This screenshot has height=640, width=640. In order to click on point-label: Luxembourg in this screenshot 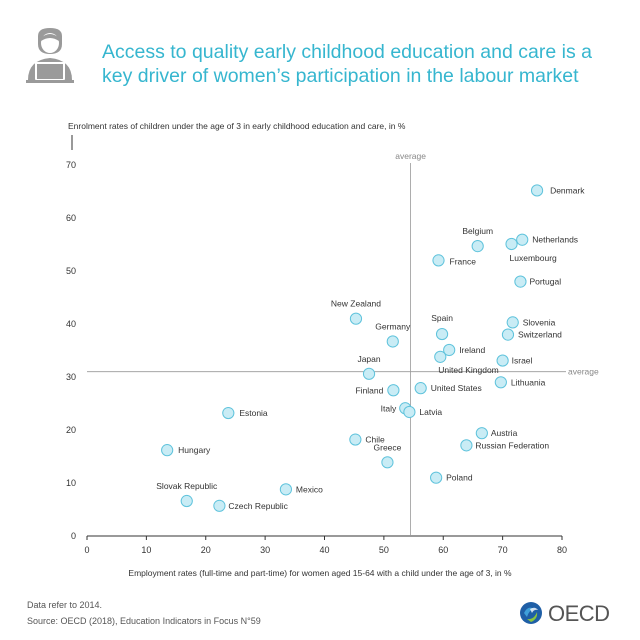, I will do `click(534, 258)`.